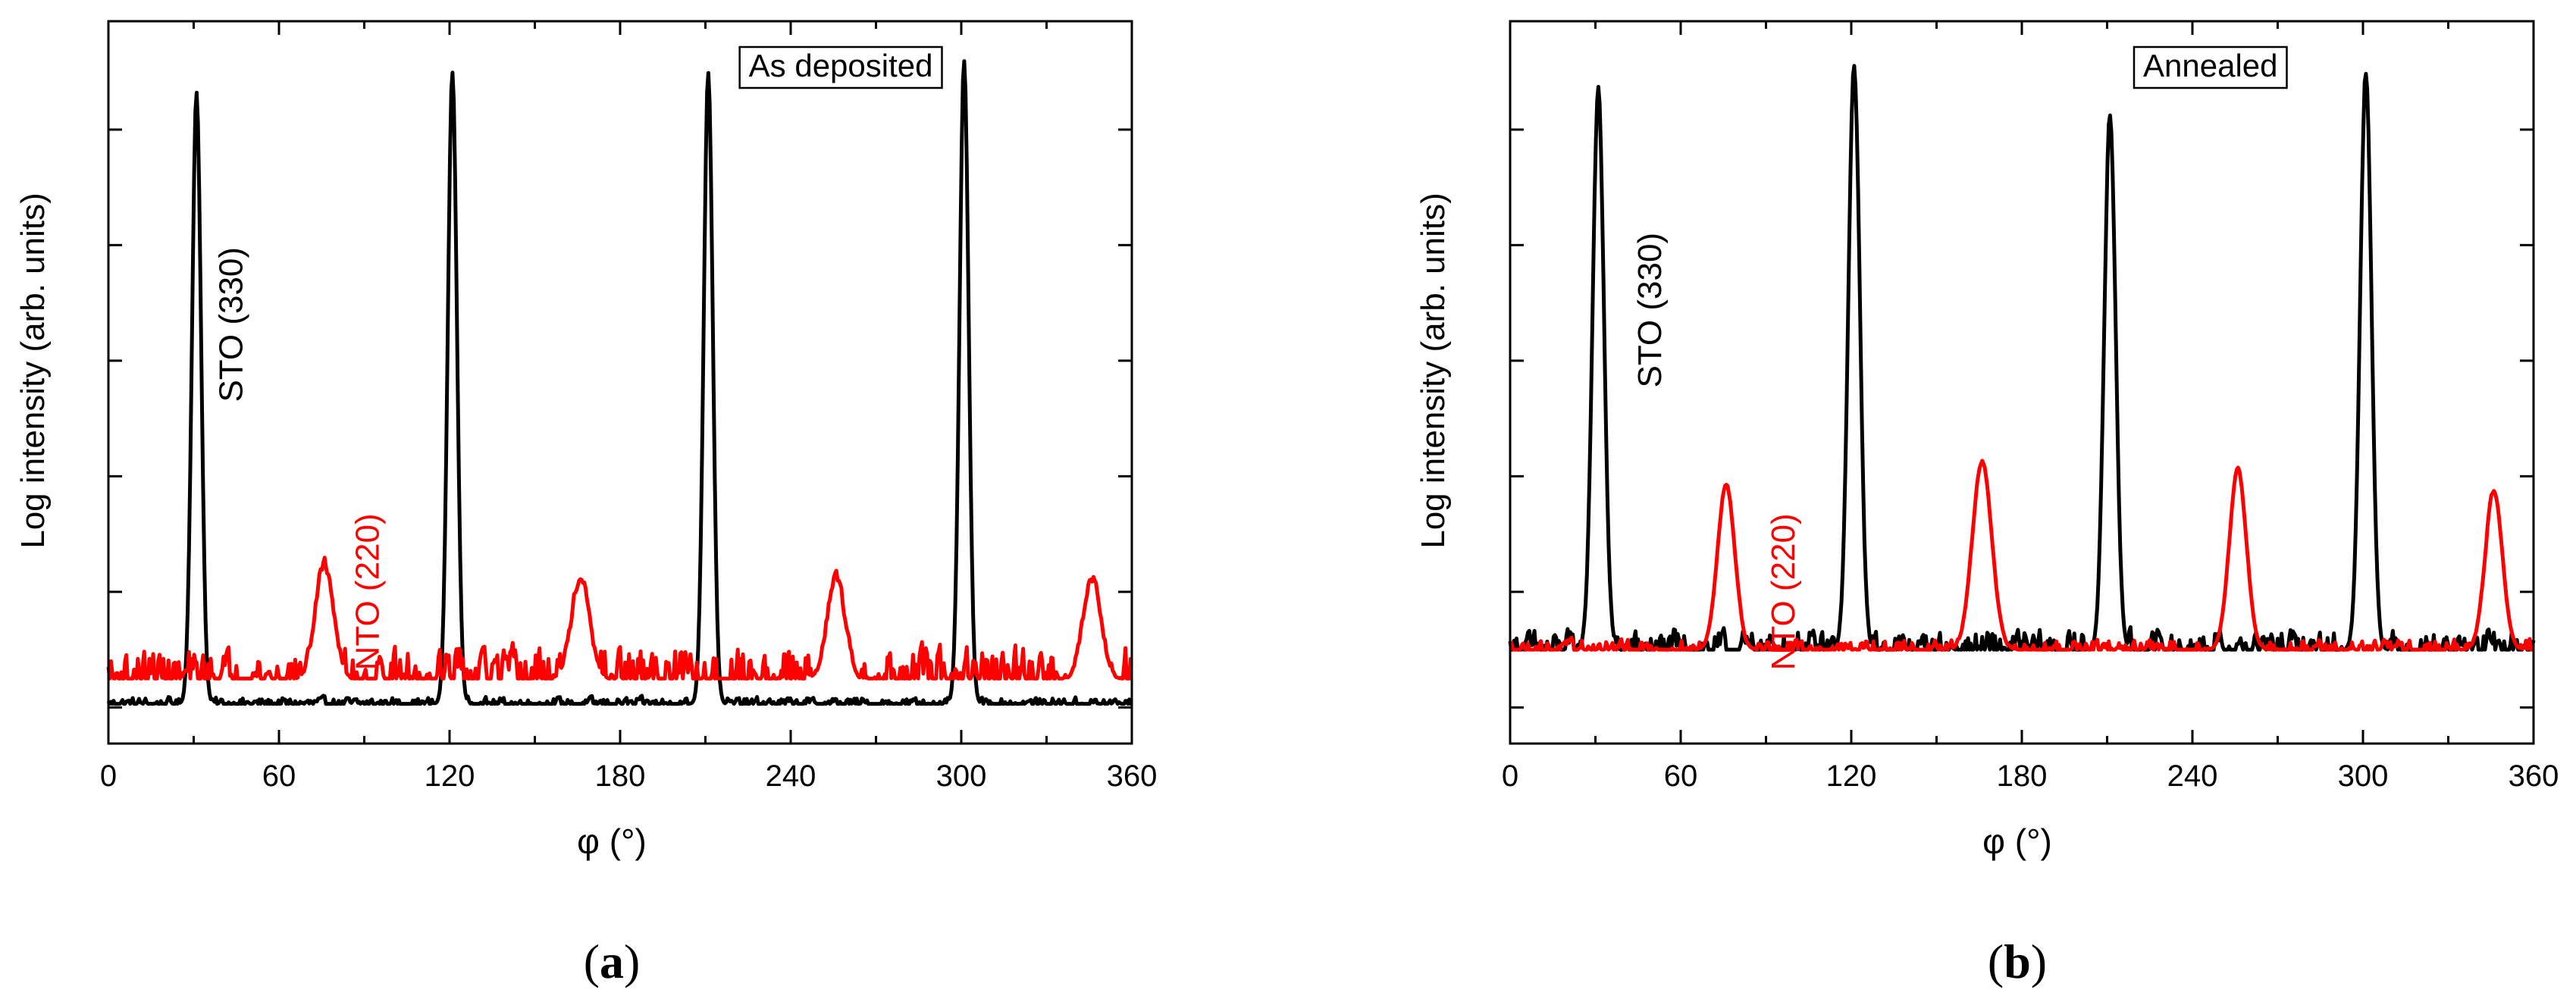 The width and height of the screenshot is (2576, 1002). What do you see at coordinates (592, 961) in the screenshot?
I see `panel-label-a-open: (` at bounding box center [592, 961].